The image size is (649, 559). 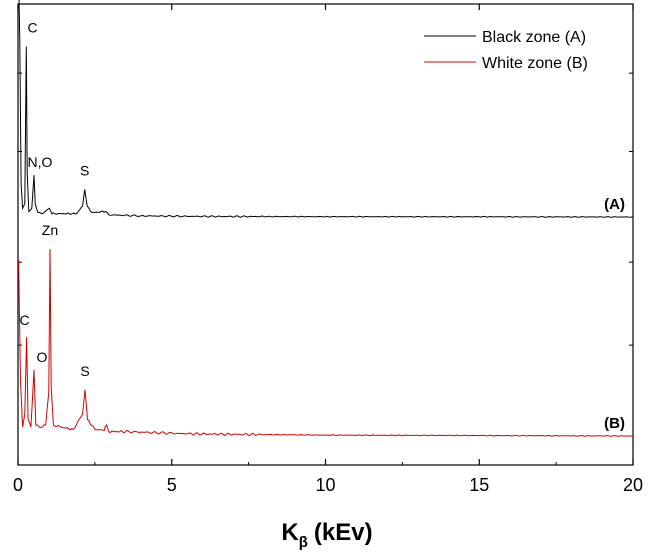 I want to click on peak-label-zn: Zn, so click(x=50, y=230).